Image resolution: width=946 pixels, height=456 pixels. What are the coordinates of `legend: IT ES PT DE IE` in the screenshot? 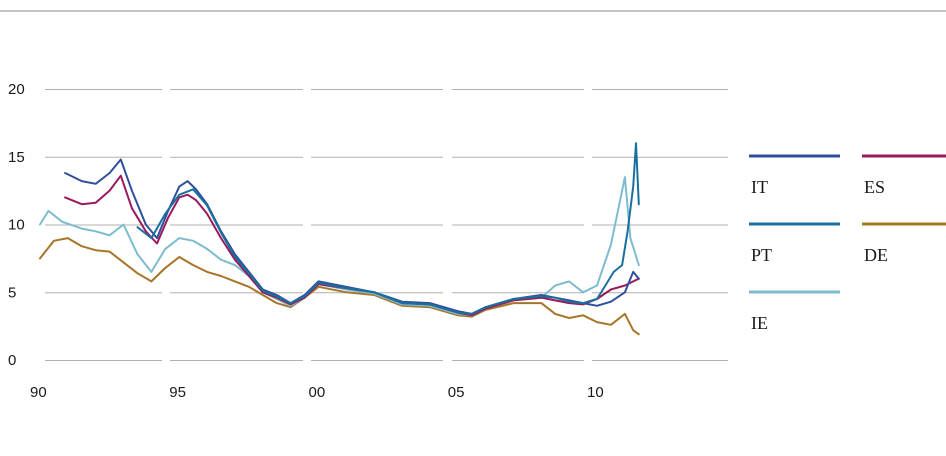 It's located at (847, 243).